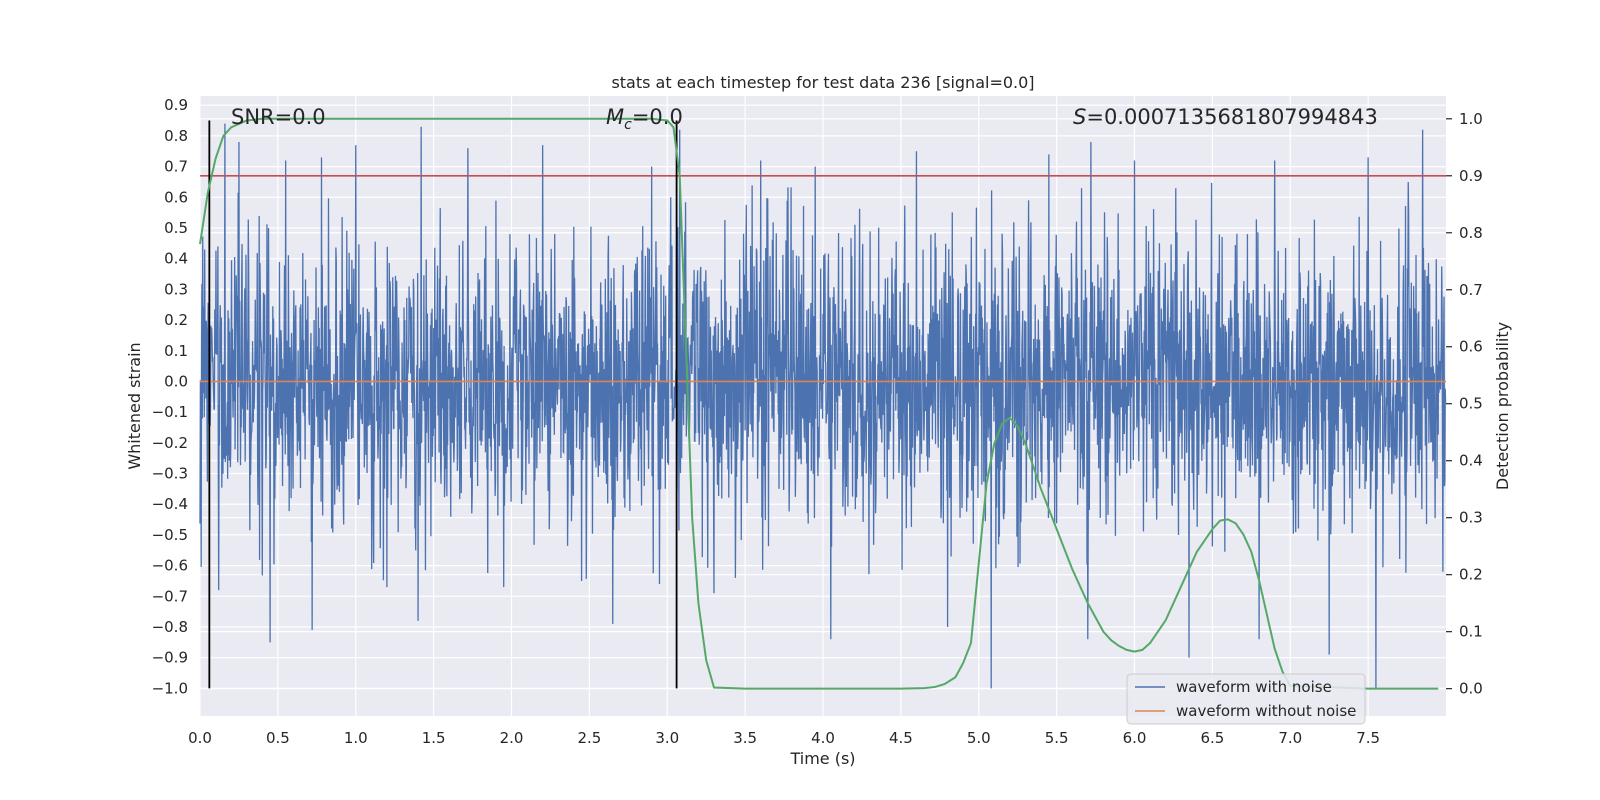 Image resolution: width=1600 pixels, height=800 pixels. I want to click on x-axis-label: Time (s), so click(822, 758).